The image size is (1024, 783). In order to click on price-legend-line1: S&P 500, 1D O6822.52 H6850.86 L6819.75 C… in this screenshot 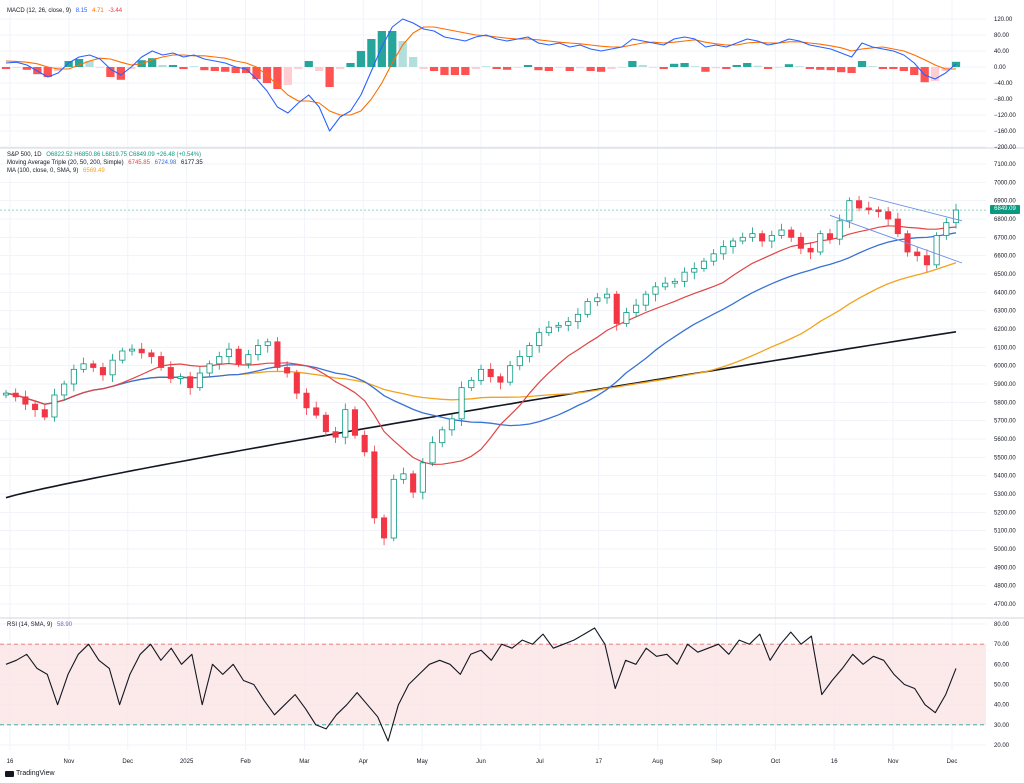, I will do `click(105, 155)`.